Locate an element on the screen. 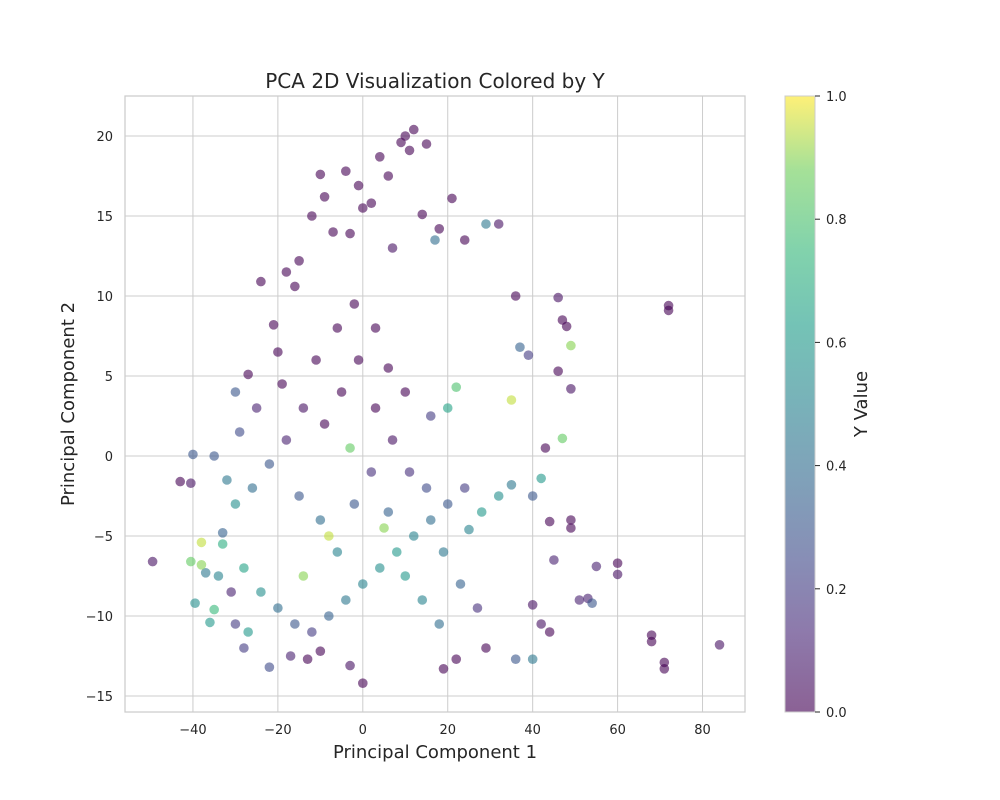  x-axis-label: Principal Component 1 is located at coordinates (435, 752).